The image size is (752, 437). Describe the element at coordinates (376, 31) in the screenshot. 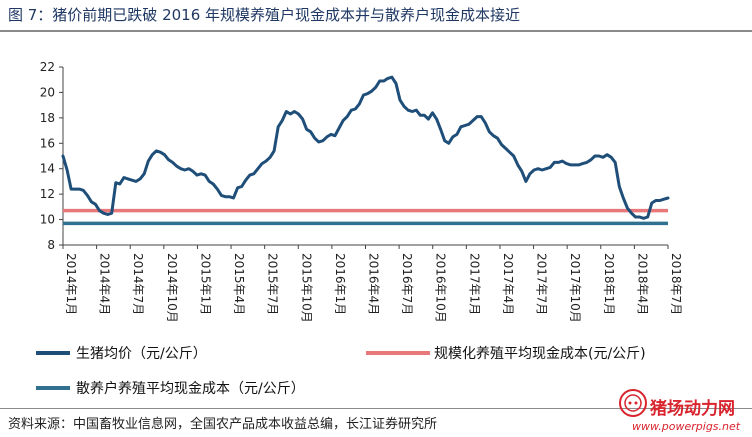

I see `title-divider` at that location.